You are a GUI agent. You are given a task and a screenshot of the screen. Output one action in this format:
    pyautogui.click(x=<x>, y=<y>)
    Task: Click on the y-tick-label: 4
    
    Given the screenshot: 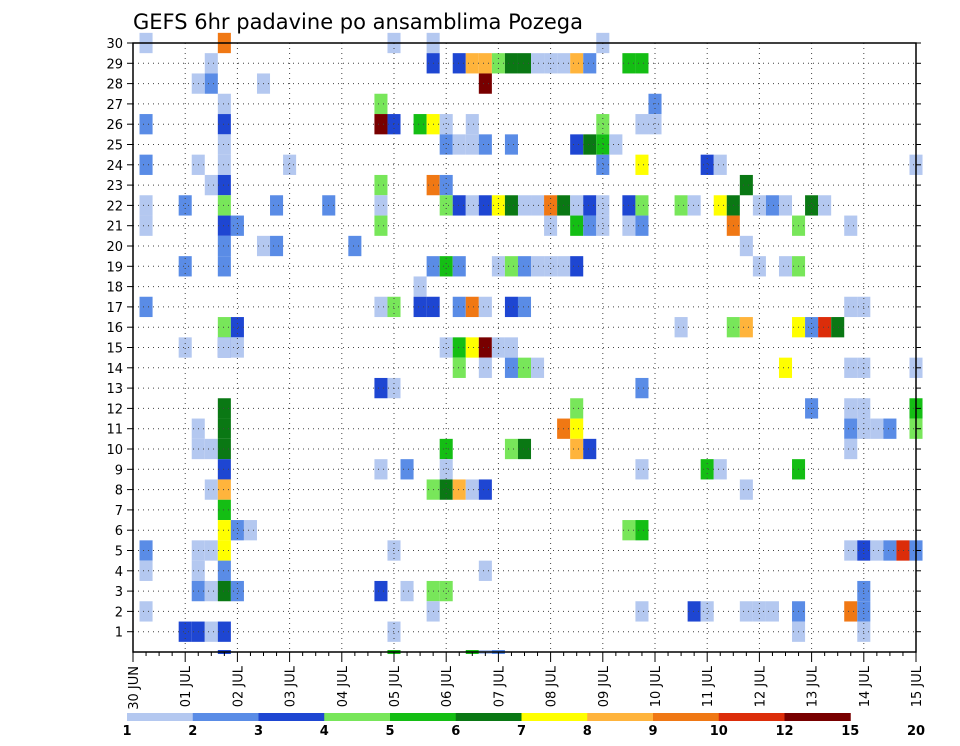 What is the action you would take?
    pyautogui.click(x=119, y=572)
    